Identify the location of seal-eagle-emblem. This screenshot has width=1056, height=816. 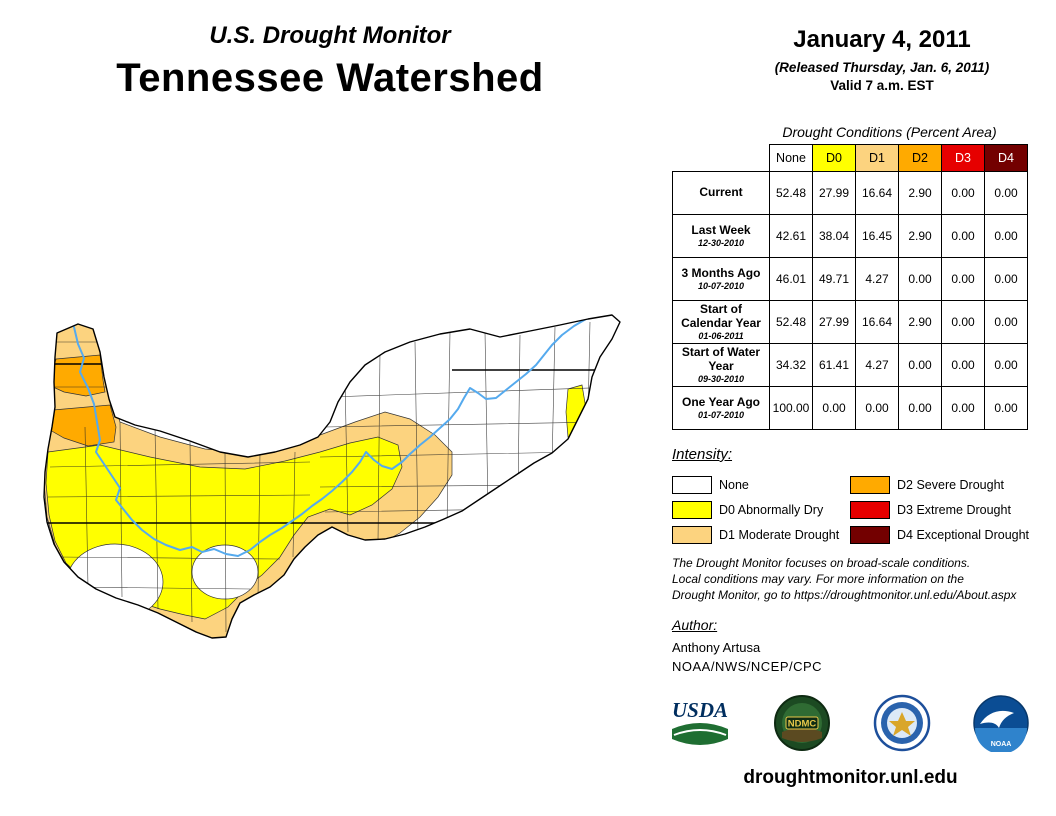
(901, 724).